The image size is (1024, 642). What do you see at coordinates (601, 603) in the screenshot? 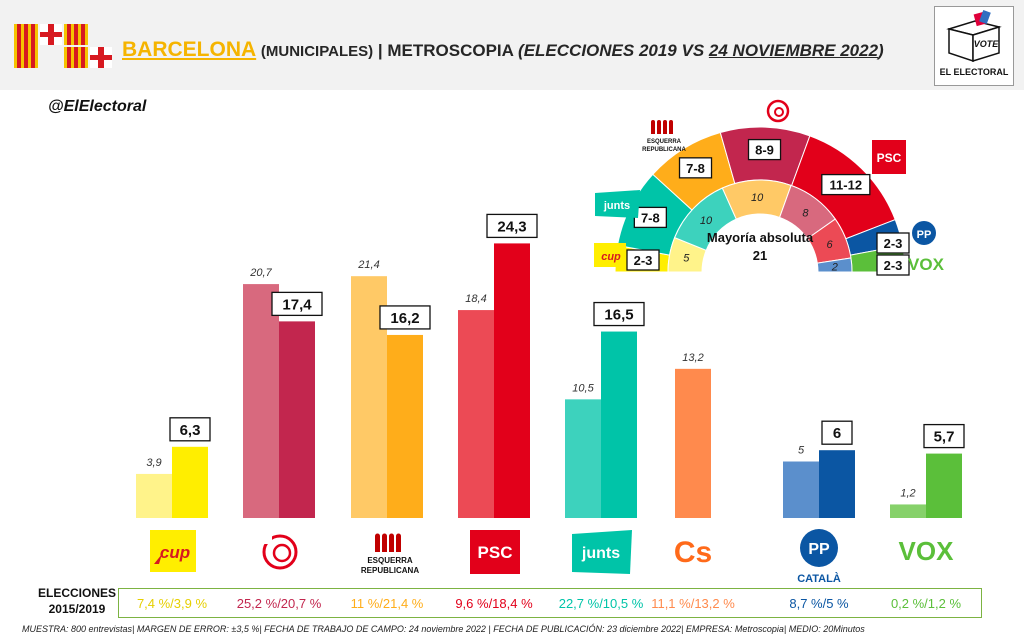
I see `previous-value-junts: 22,7 %/10,5 %` at bounding box center [601, 603].